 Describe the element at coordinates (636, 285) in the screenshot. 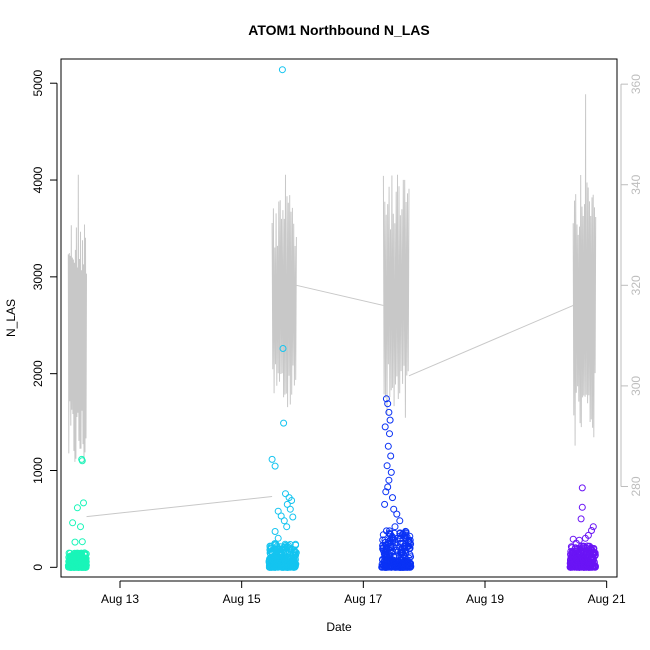

I see `y-right-tick-label: 320` at that location.